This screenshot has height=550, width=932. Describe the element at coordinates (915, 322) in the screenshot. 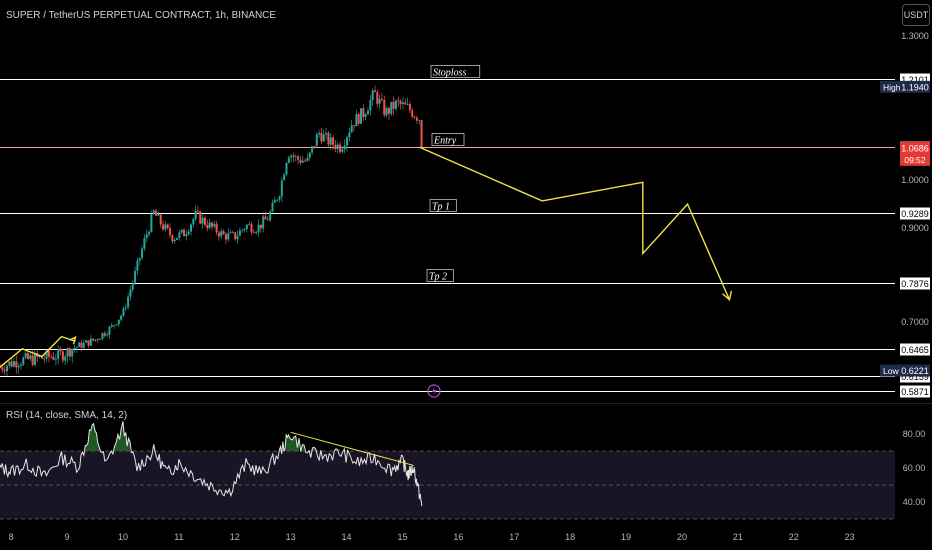

I see `y-axis-tick: 0.7000` at that location.